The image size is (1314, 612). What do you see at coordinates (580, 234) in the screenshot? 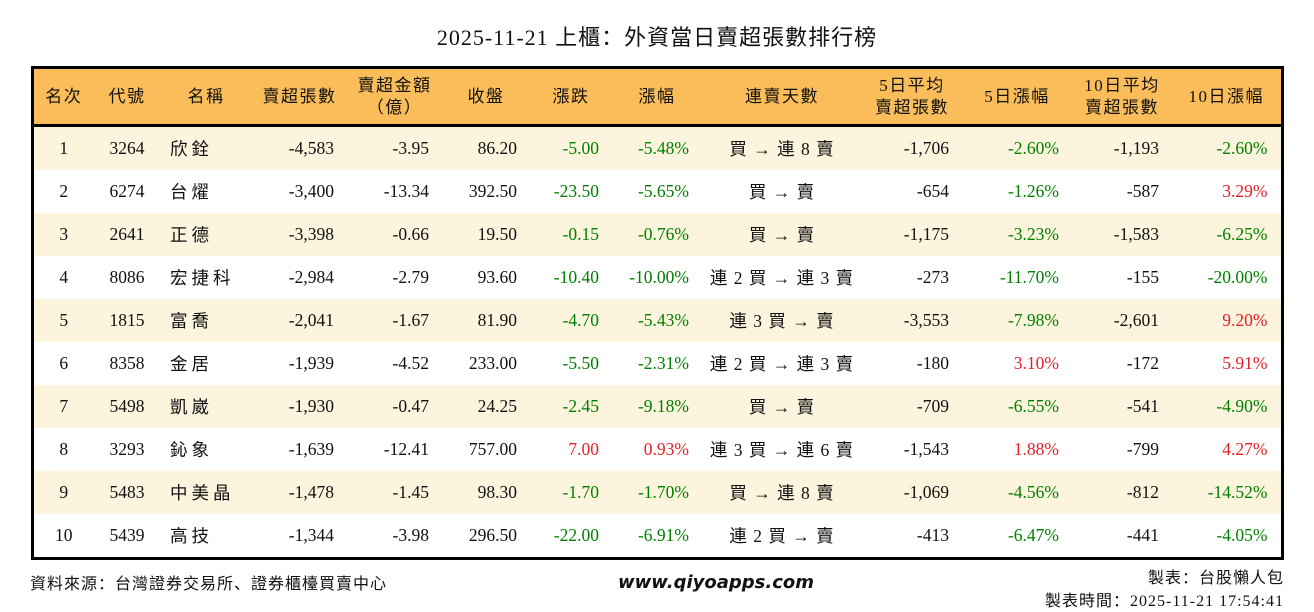
I see `change-cell: -0.15` at bounding box center [580, 234].